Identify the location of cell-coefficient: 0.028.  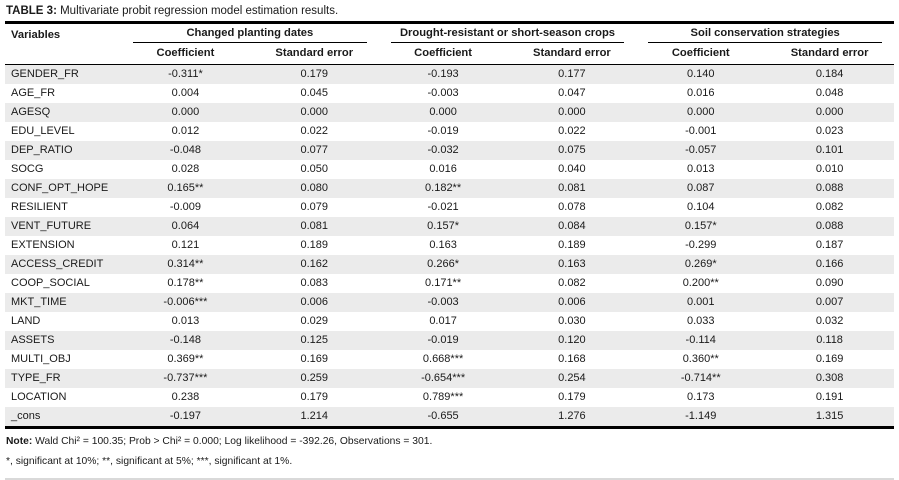
(185, 169).